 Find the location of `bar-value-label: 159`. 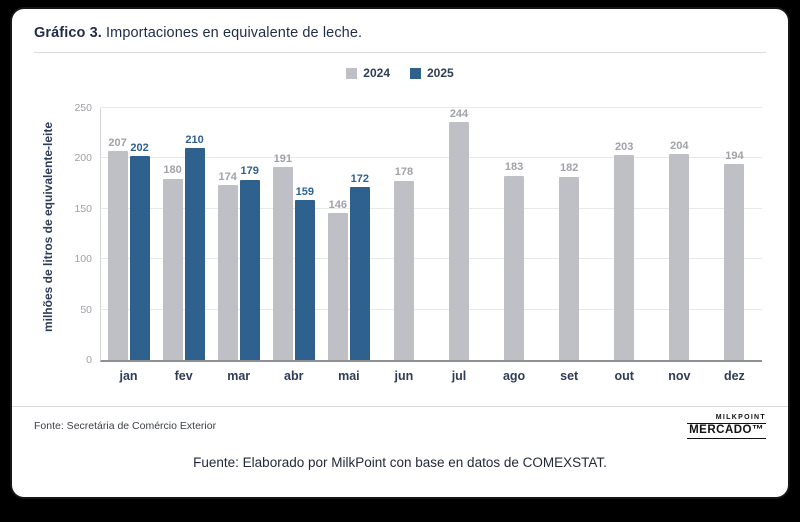

bar-value-label: 159 is located at coordinates (304, 191).